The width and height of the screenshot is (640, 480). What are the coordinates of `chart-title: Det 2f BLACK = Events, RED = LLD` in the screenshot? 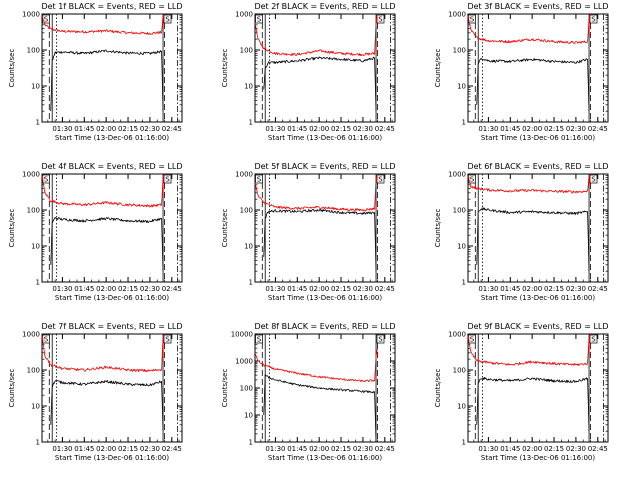 It's located at (324, 6).